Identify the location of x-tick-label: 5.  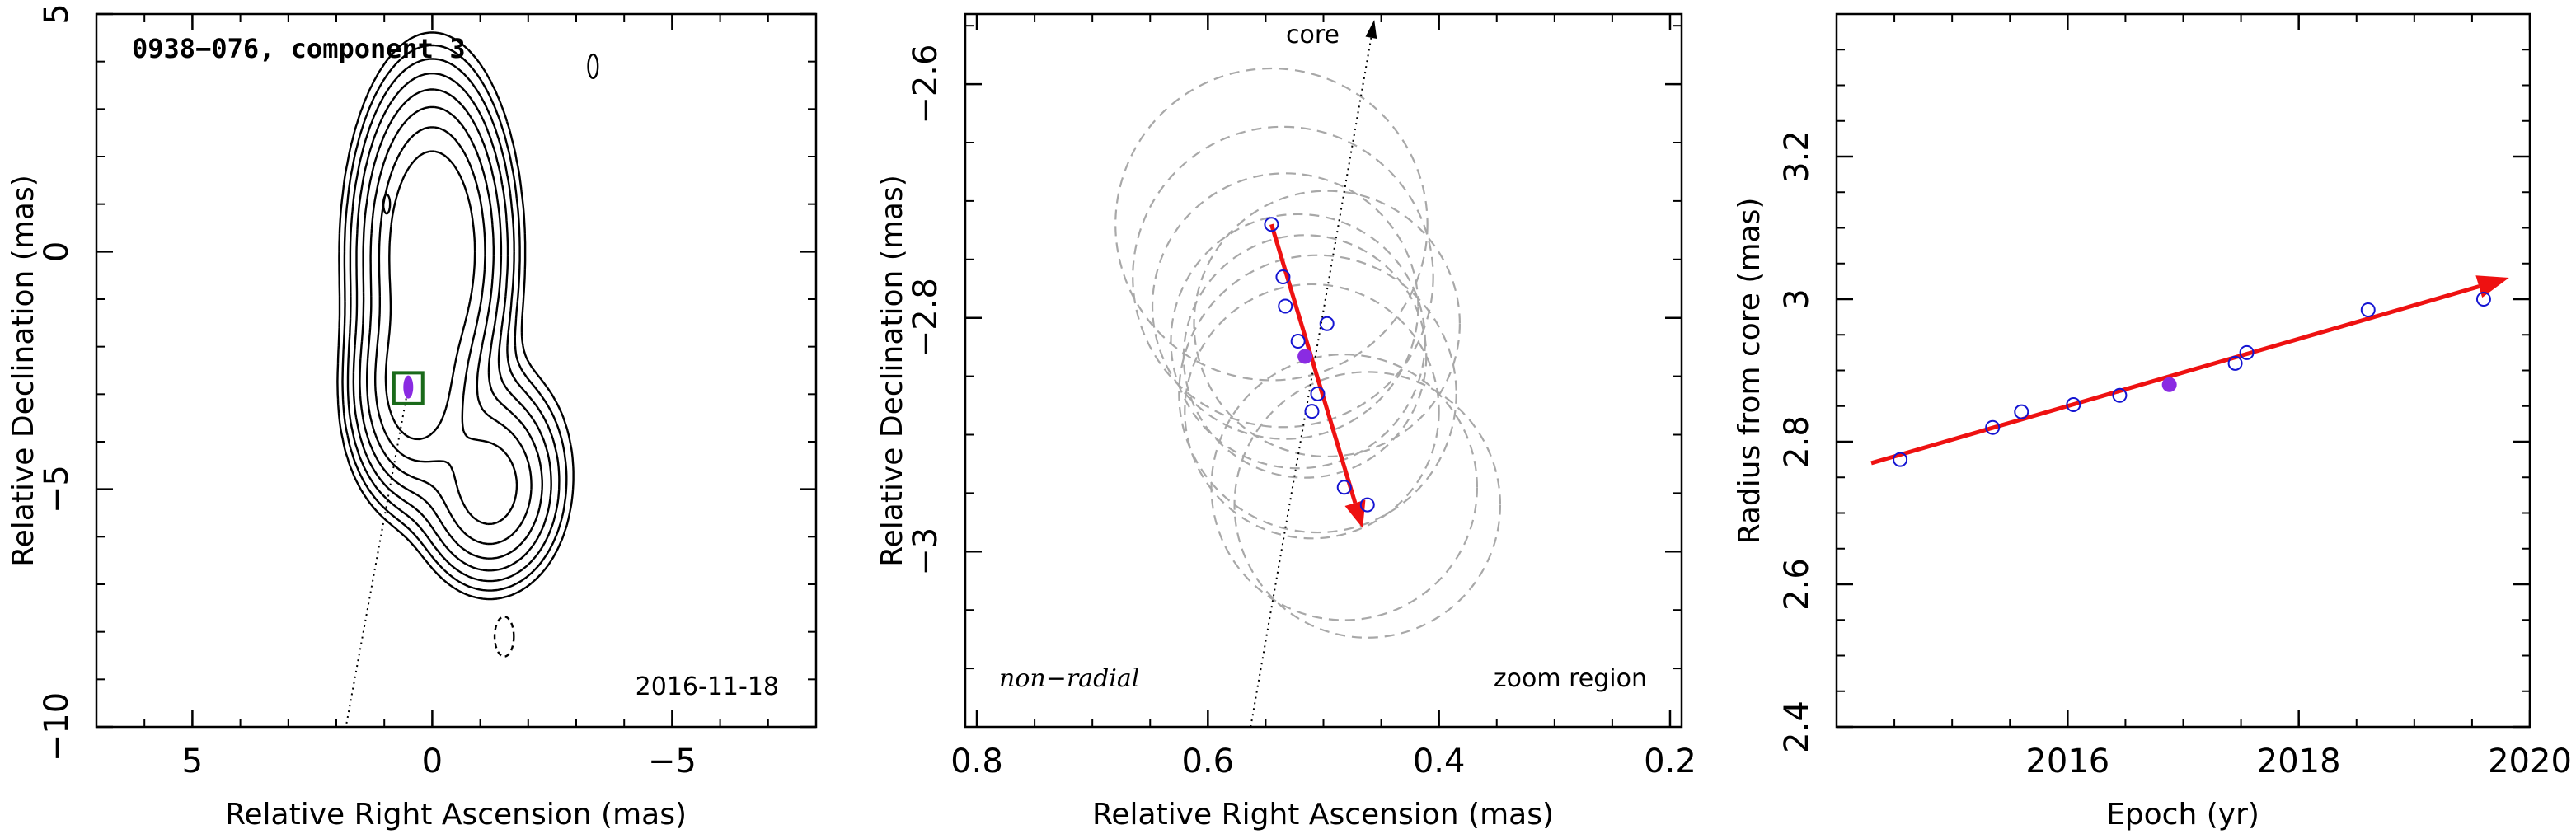
(193, 761).